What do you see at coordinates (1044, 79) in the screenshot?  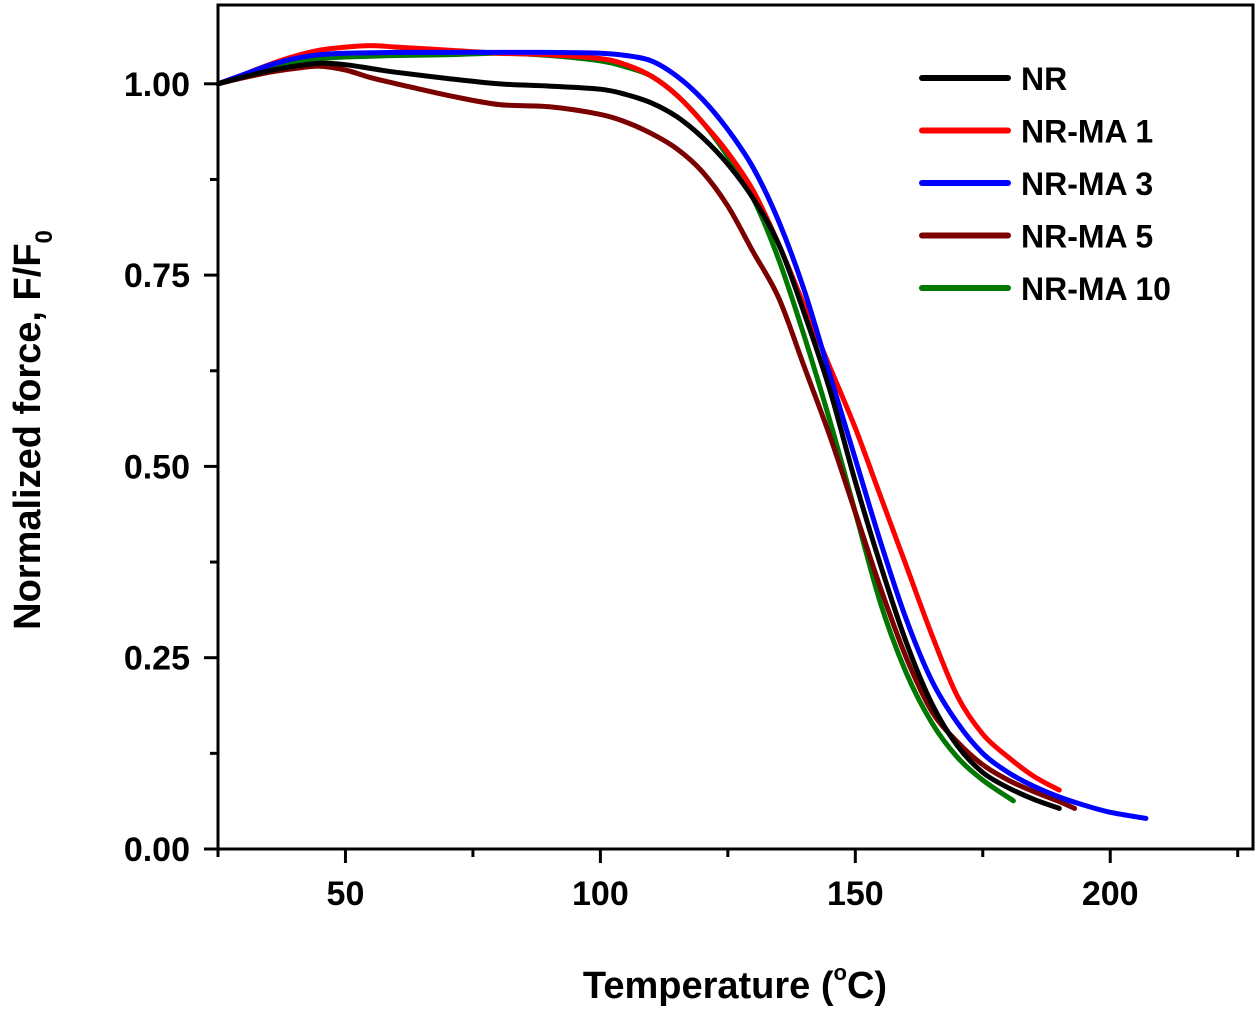 I see `legend-label: NR` at bounding box center [1044, 79].